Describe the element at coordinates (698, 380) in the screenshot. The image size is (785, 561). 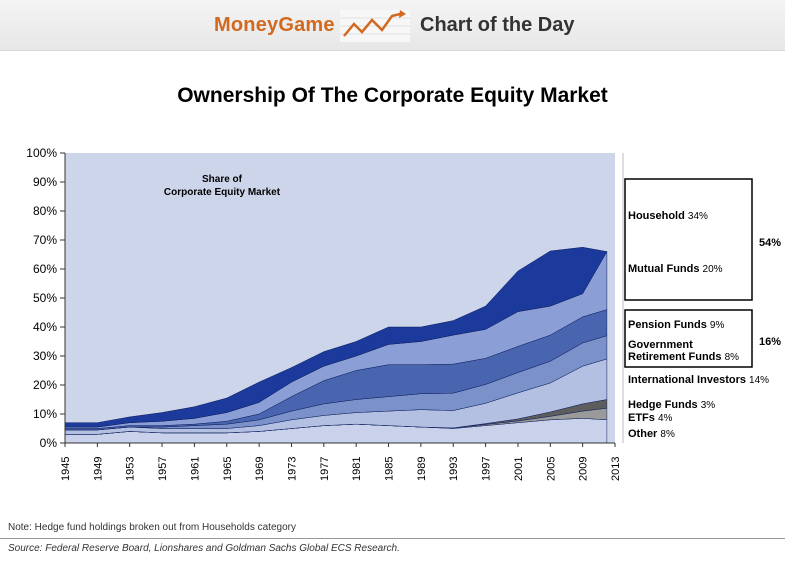
I see `legend-label-international-investors: International Investors 14%` at that location.